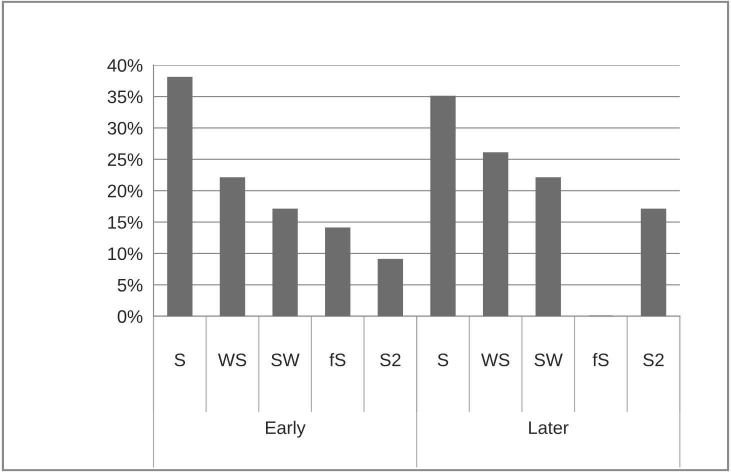 This screenshot has width=731, height=472. What do you see at coordinates (125, 222) in the screenshot?
I see `y-tick-label: 15%` at bounding box center [125, 222].